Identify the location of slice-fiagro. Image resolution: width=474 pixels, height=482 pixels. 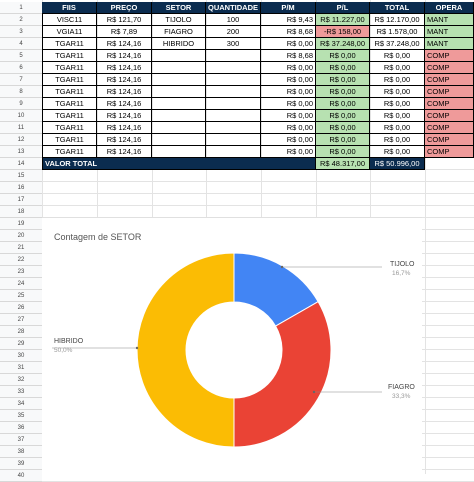
(282, 374).